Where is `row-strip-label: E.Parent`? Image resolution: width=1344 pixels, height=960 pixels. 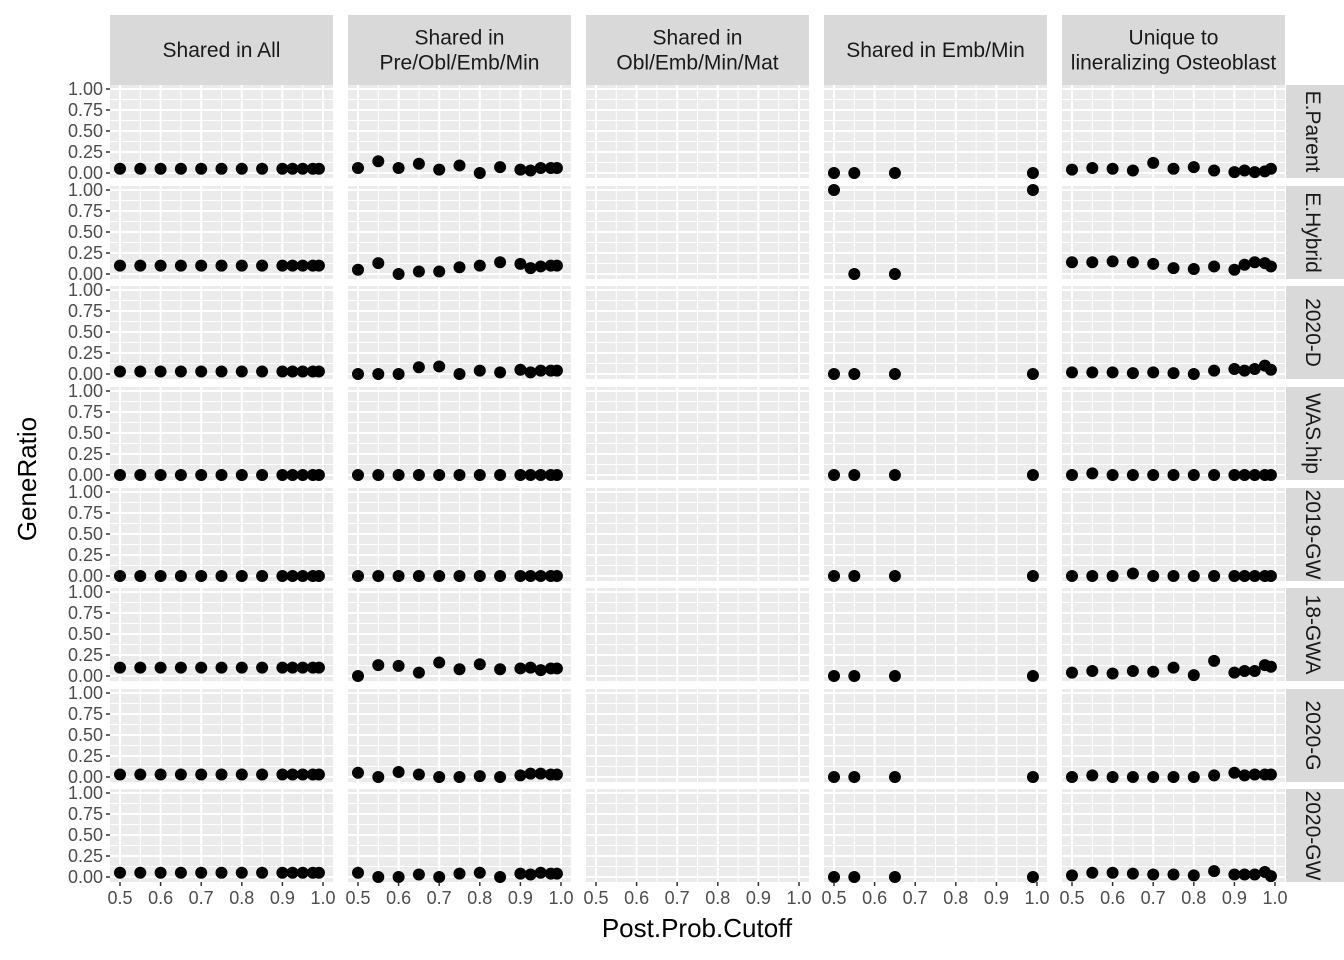
row-strip-label: E.Parent is located at coordinates (1312, 132).